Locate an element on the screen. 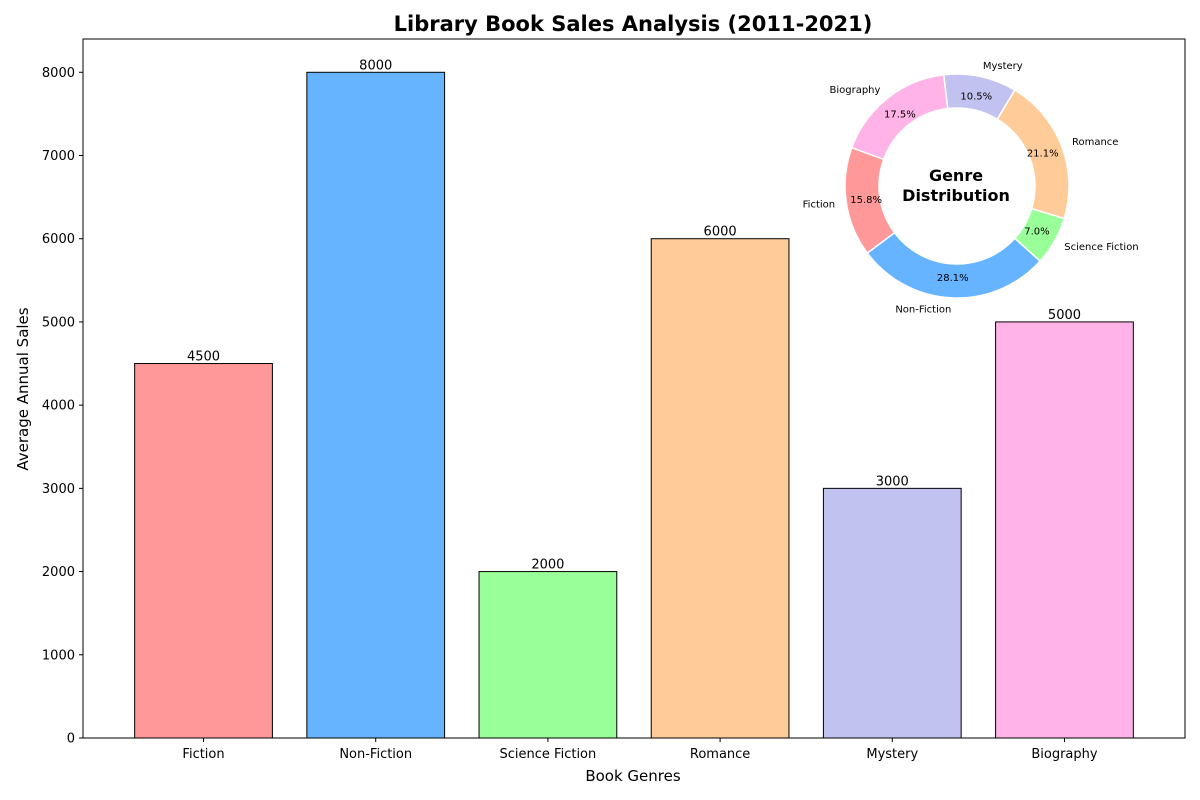  donut-percent-label: 17.5% is located at coordinates (900, 115).